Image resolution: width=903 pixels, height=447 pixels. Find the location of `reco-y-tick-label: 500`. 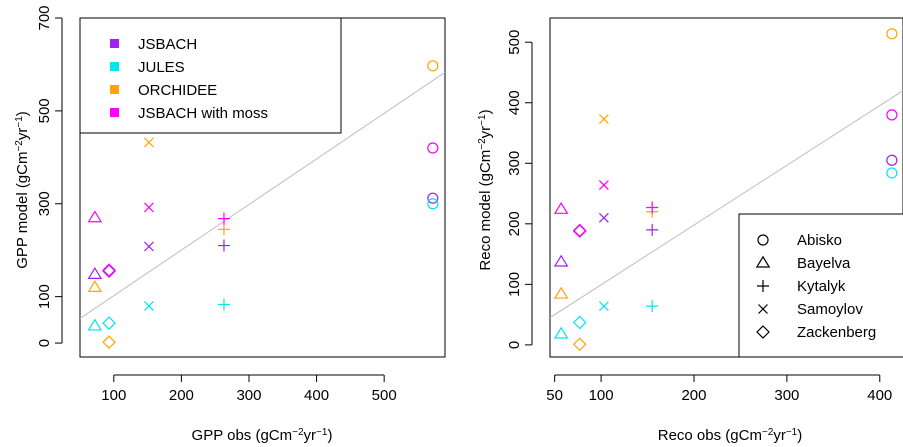

reco-y-tick-label: 500 is located at coordinates (514, 42).